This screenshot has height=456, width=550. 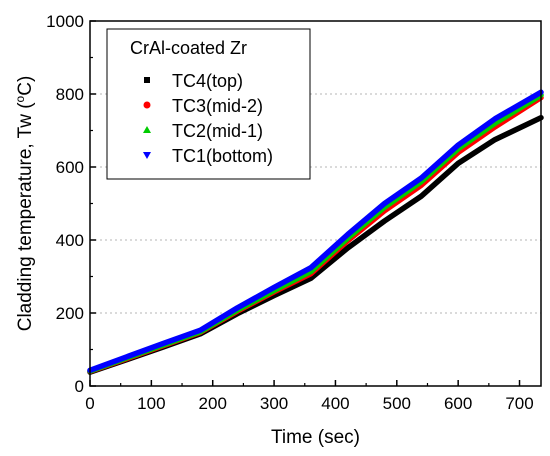 What do you see at coordinates (458, 403) in the screenshot?
I see `x-tick-label: 600` at bounding box center [458, 403].